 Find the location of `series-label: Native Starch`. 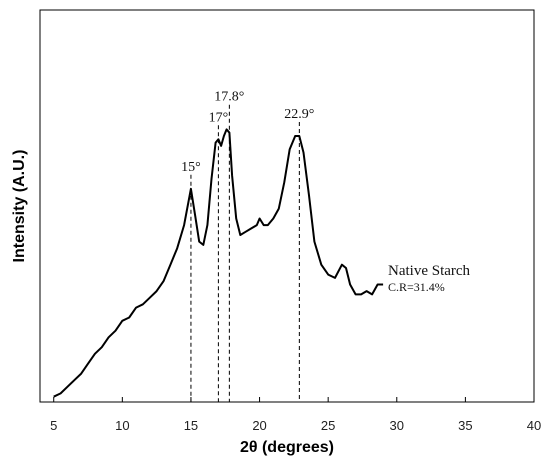

series-label: Native Starch is located at coordinates (429, 271).